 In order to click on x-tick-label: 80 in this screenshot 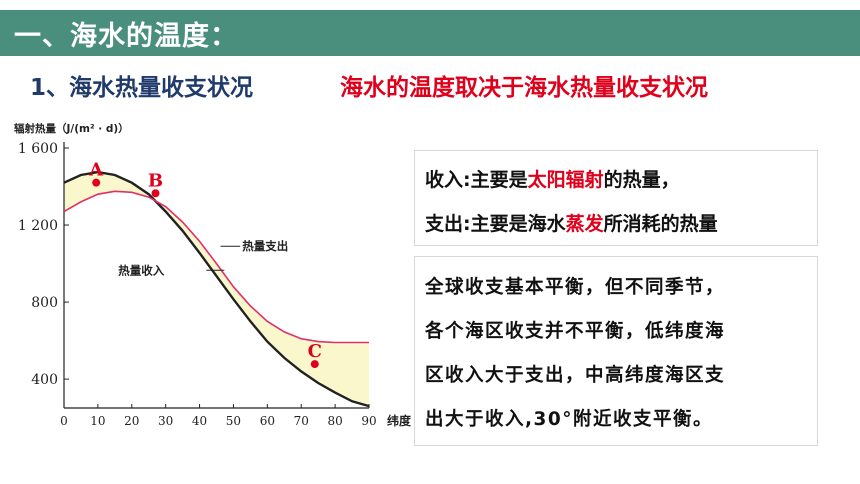, I will do `click(334, 421)`.